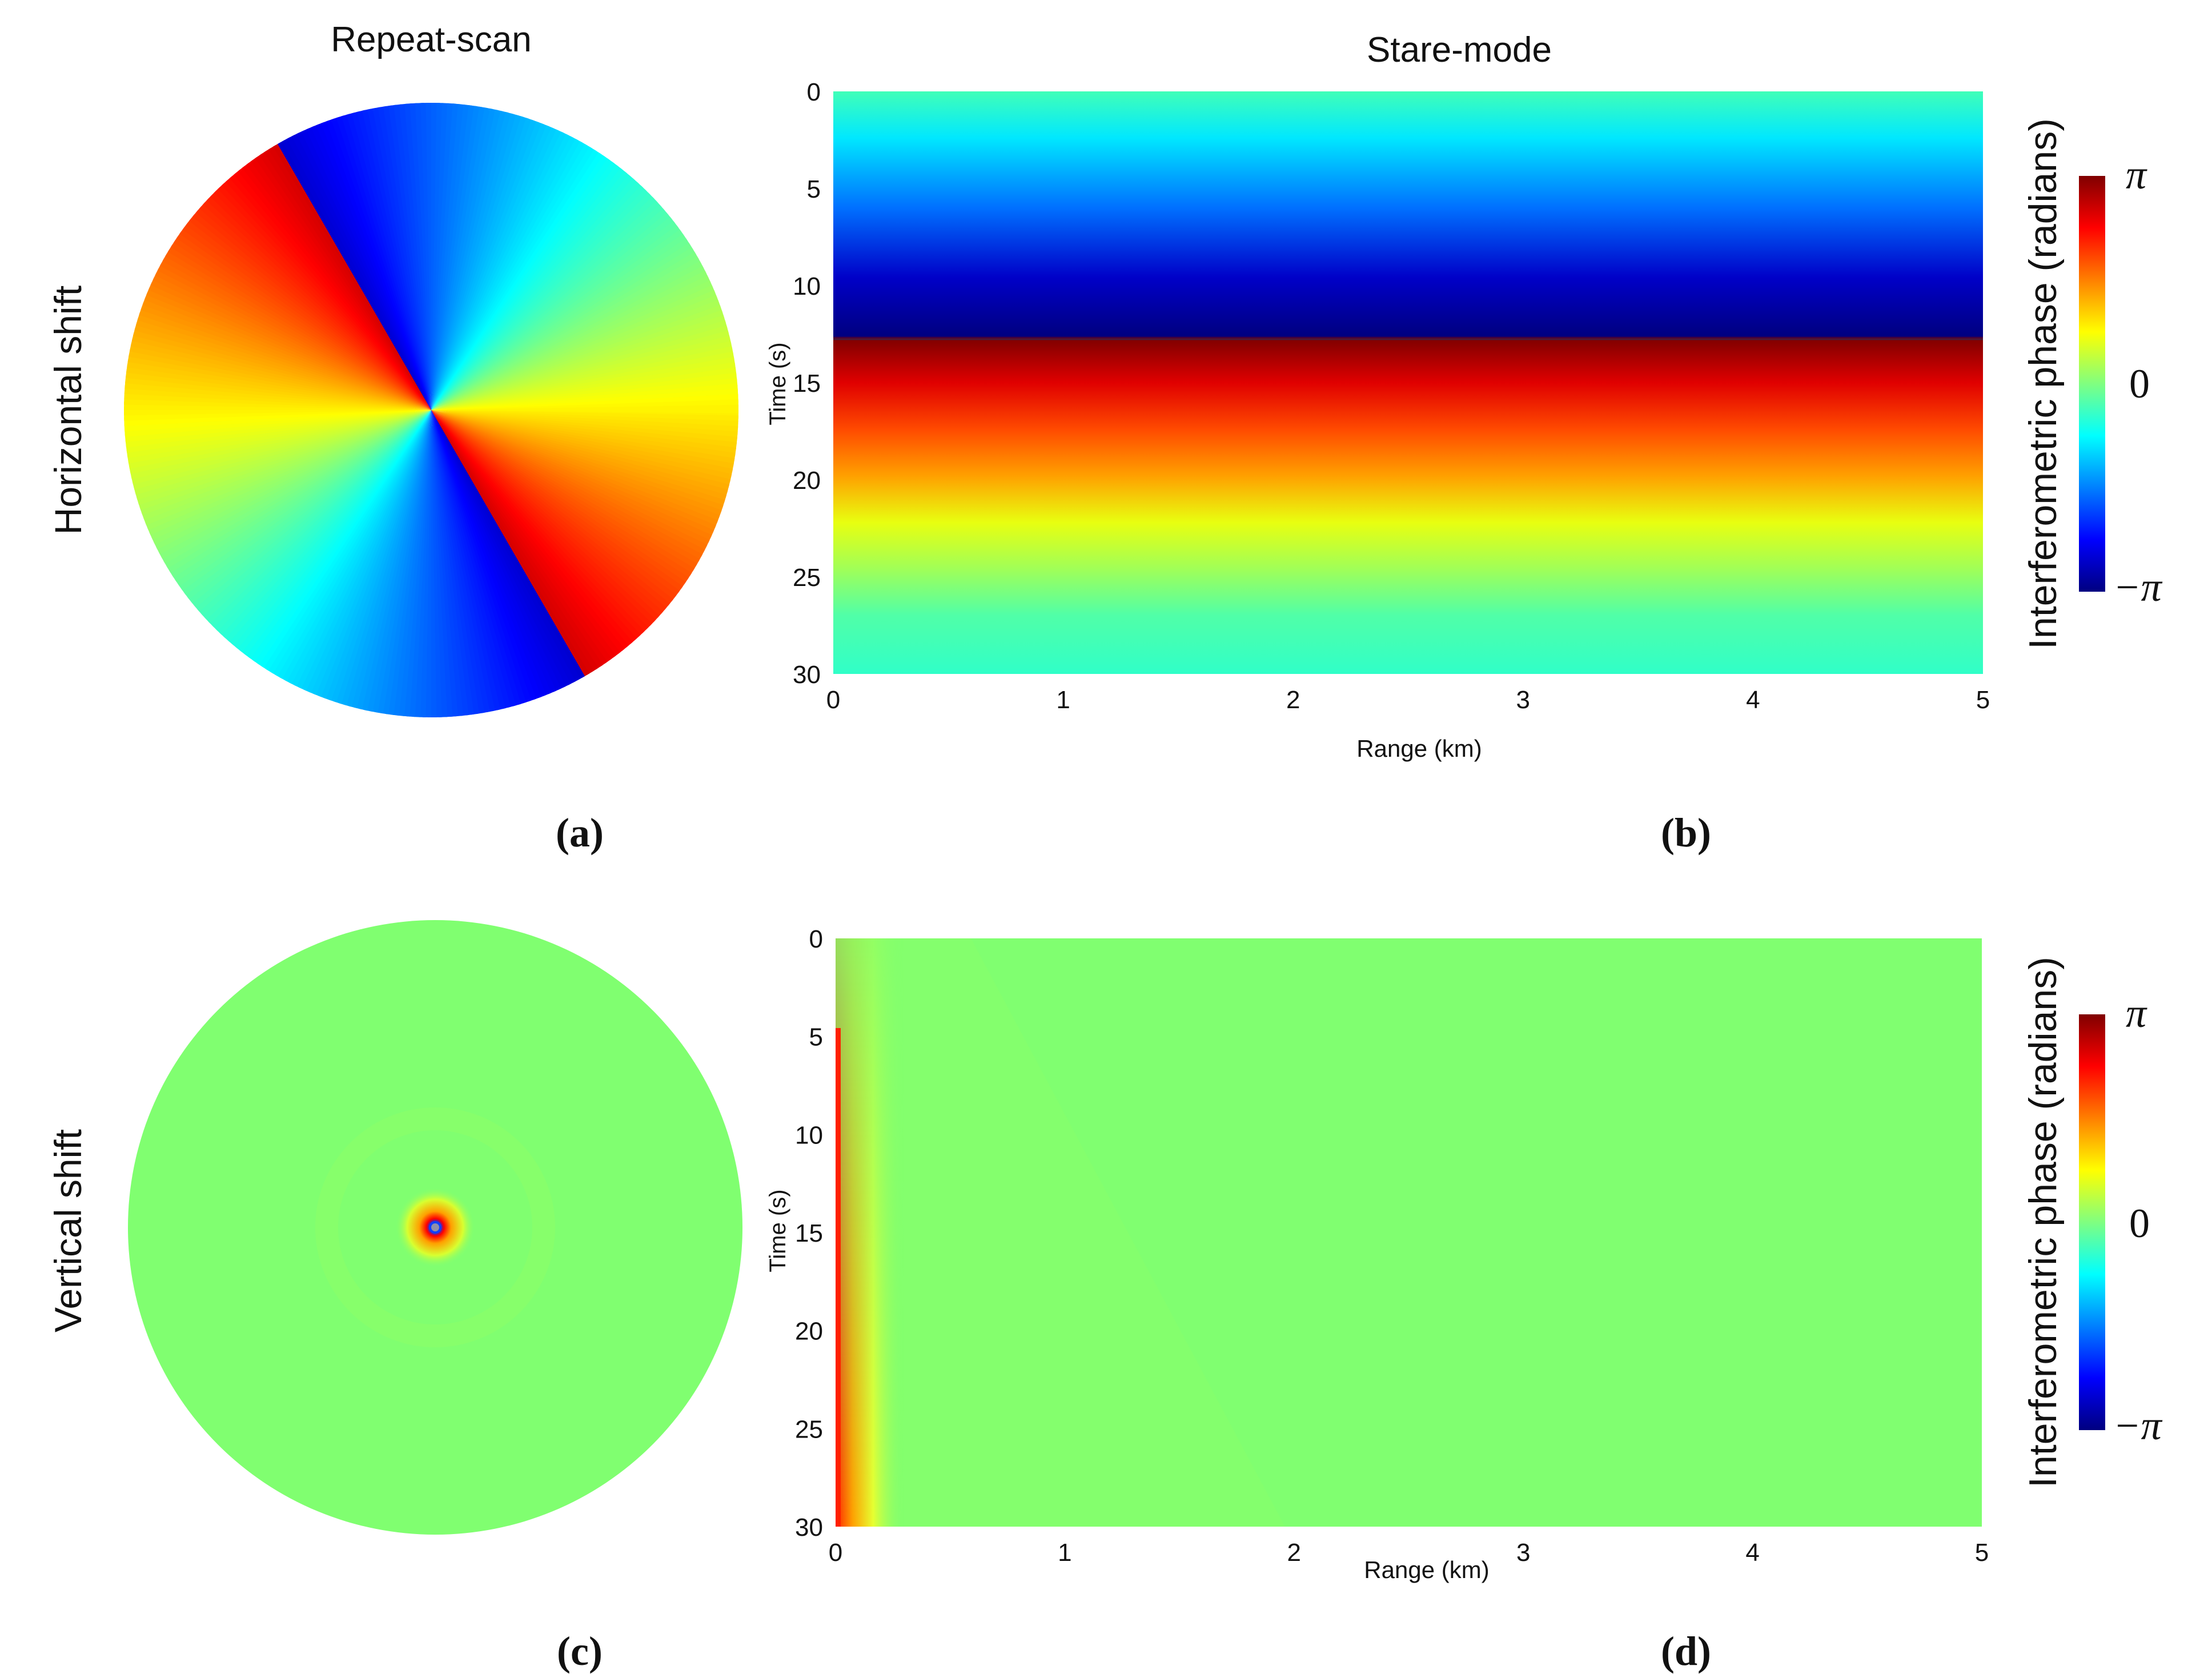 This screenshot has width=2212, height=1674. Describe the element at coordinates (807, 286) in the screenshot. I see `panel-b-y-tick-label: 10` at that location.